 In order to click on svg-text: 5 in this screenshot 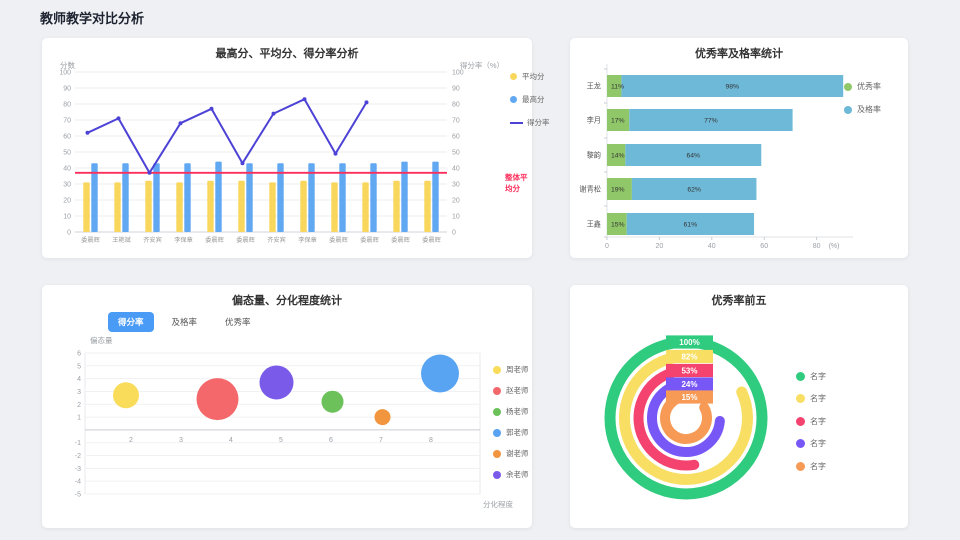, I will do `click(281, 440)`.